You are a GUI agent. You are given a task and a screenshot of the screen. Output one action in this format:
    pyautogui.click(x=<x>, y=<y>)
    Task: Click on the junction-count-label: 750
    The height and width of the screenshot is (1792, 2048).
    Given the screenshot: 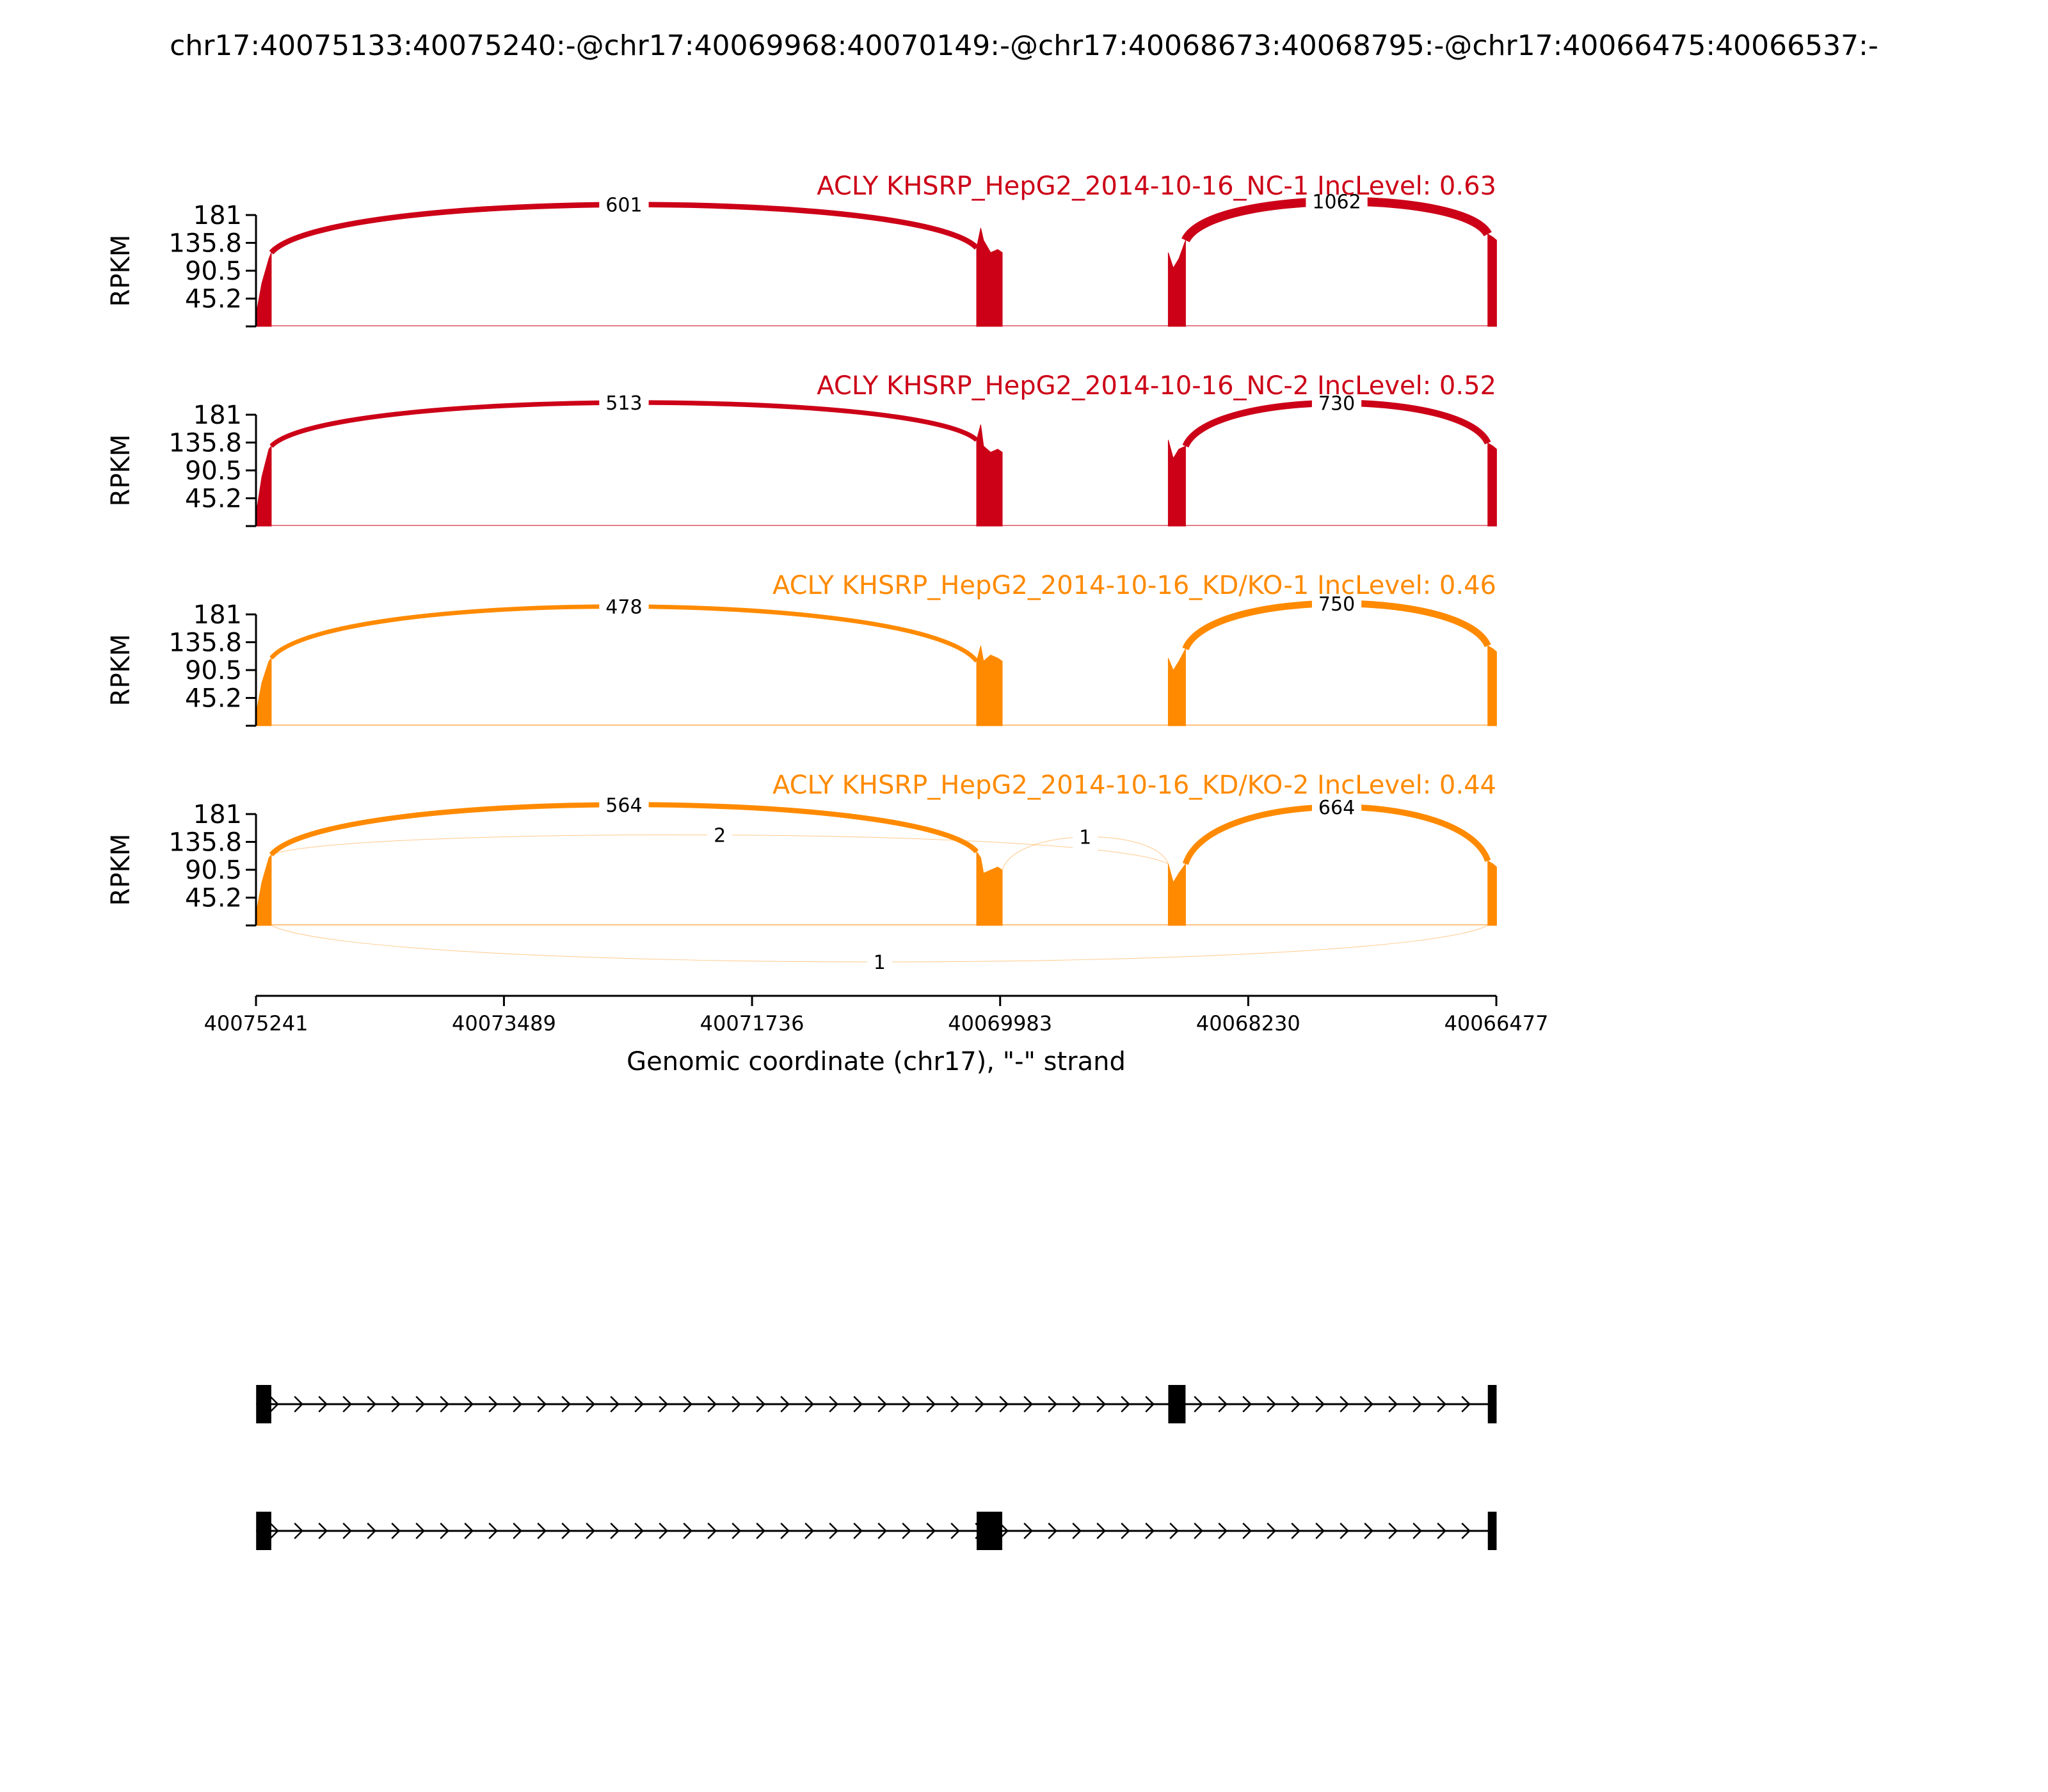 What is the action you would take?
    pyautogui.click(x=1336, y=604)
    